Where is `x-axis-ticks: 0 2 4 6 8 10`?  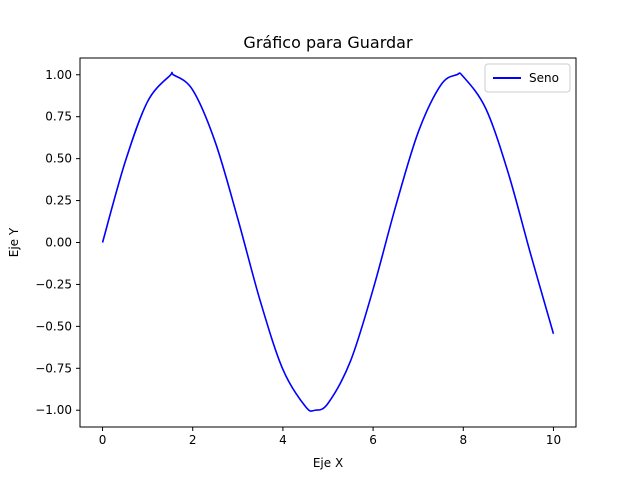
x-axis-ticks: 0 2 4 6 8 10 is located at coordinates (330, 437).